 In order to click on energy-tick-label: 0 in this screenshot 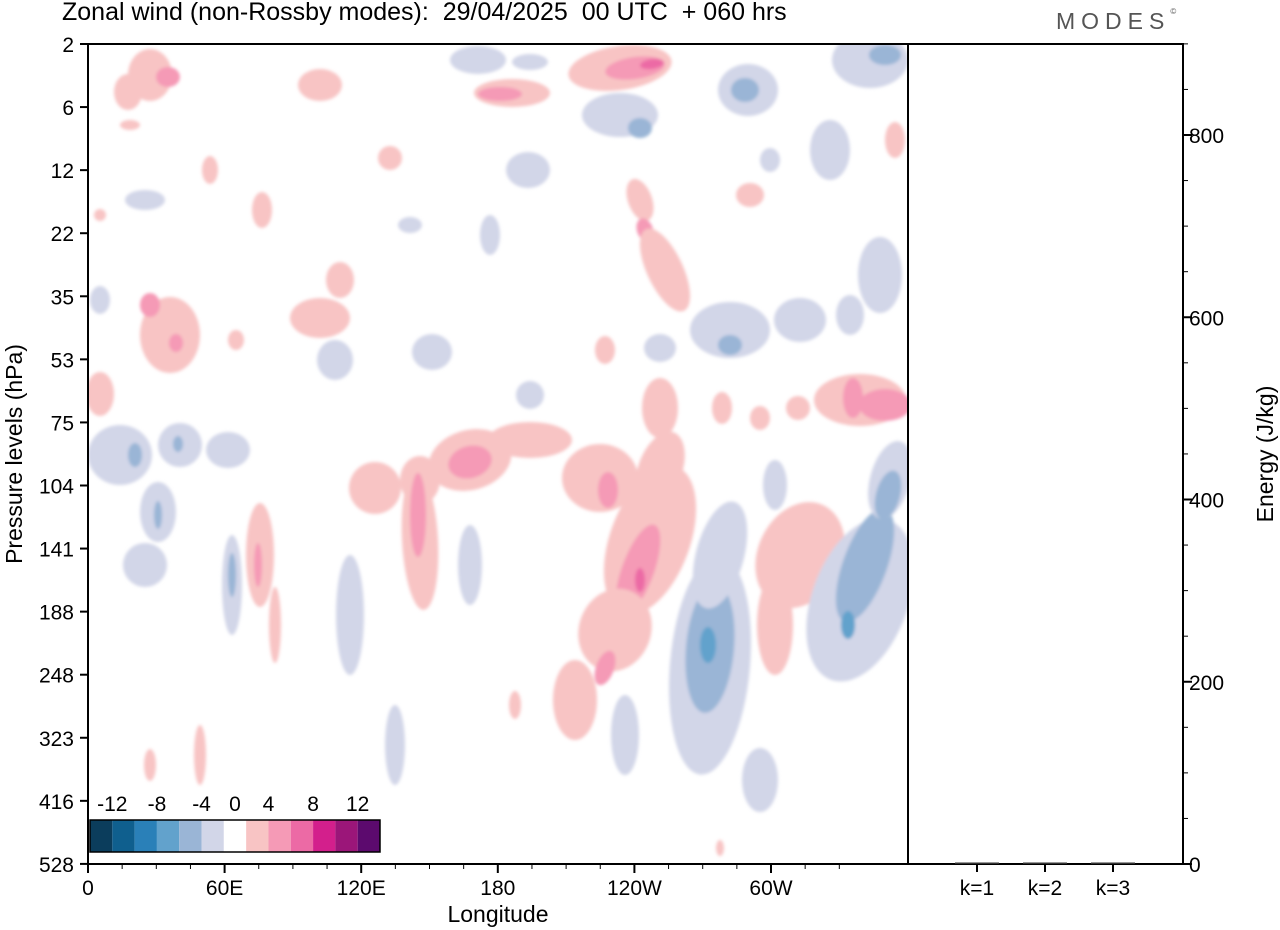, I will do `click(1195, 865)`.